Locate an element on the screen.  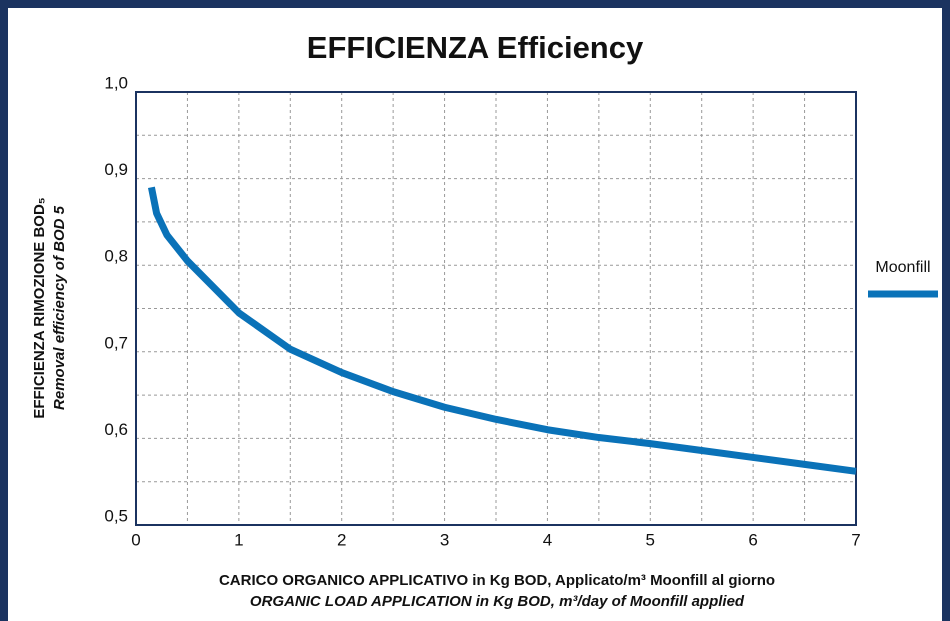
y-tick-label: 0,7 is located at coordinates (116, 342).